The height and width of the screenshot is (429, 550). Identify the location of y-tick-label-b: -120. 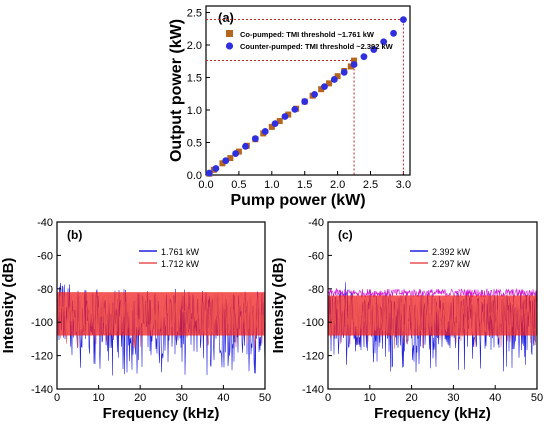
(42, 357).